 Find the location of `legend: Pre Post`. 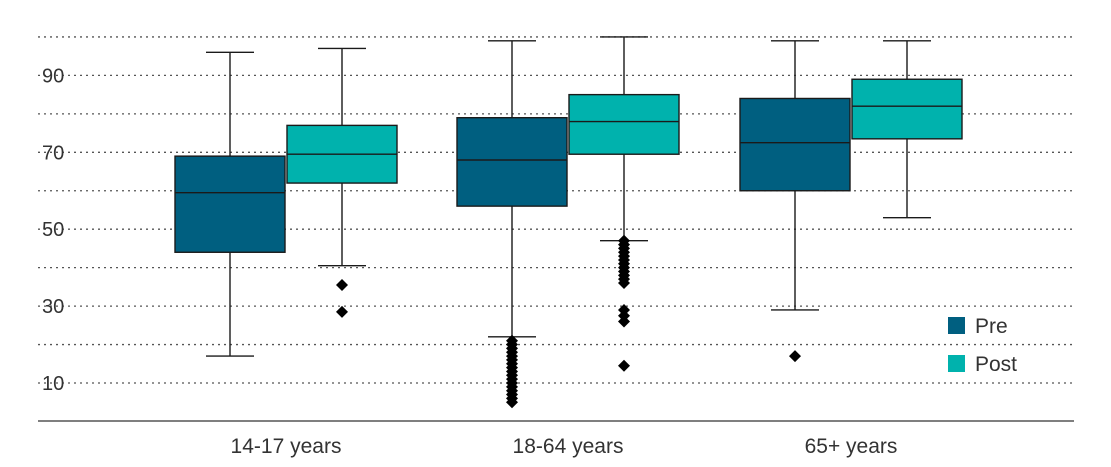

legend: Pre Post is located at coordinates (982, 345).